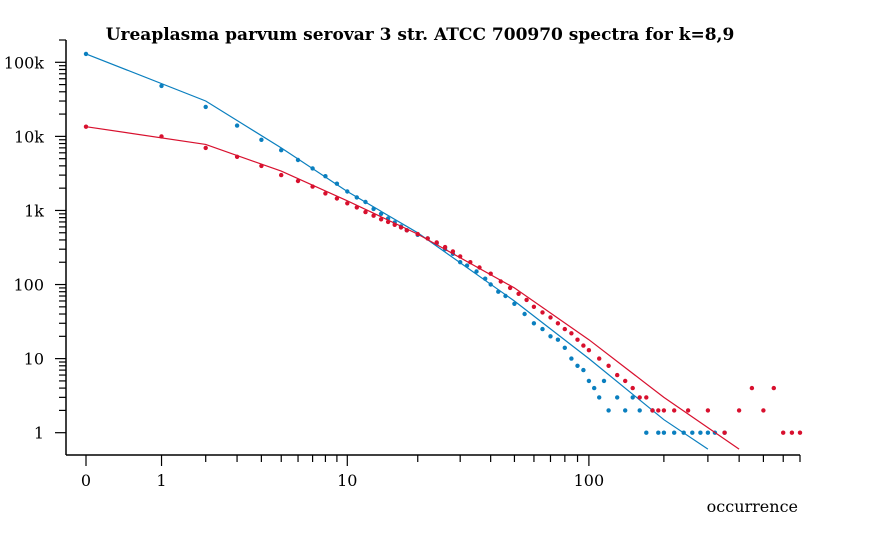 The width and height of the screenshot is (874, 540). I want to click on x-tick-label: 1, so click(161, 480).